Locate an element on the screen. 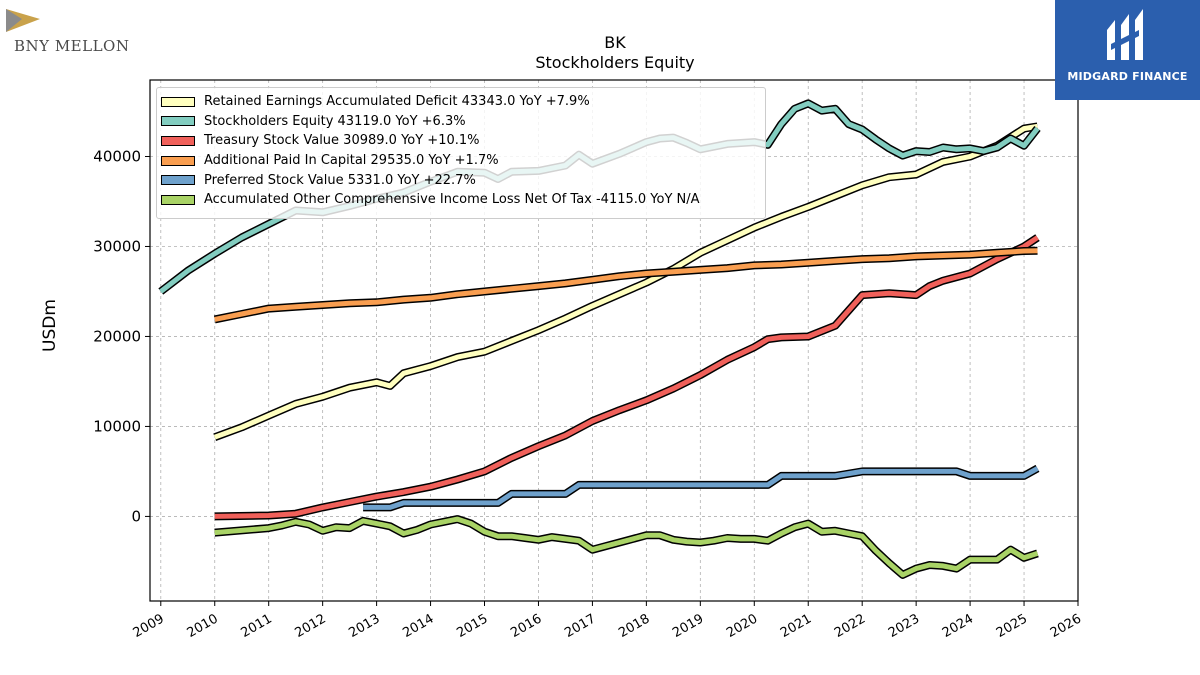 This screenshot has width=1200, height=675. x-tick-label: 2024 is located at coordinates (958, 626).